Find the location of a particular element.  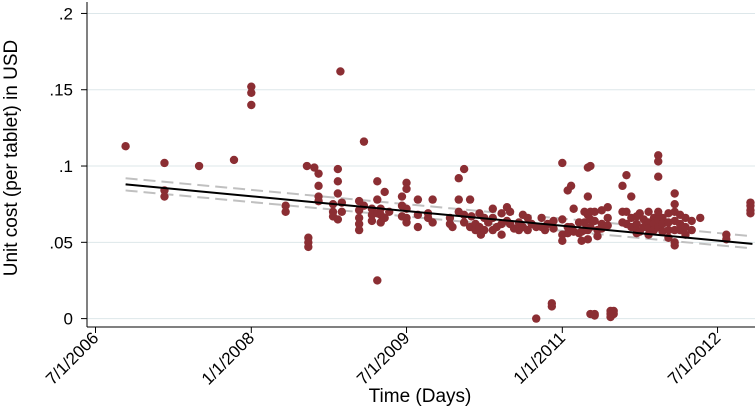

y-tick-label: .2 is located at coordinates (66, 13).